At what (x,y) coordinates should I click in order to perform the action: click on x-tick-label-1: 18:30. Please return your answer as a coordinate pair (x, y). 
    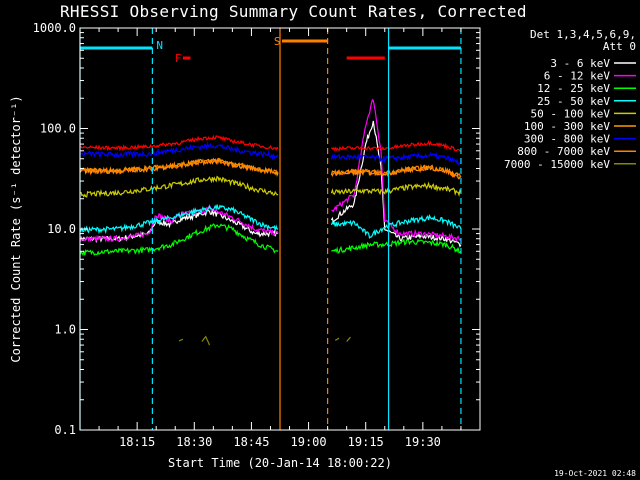
    Looking at the image, I should click on (194, 442).